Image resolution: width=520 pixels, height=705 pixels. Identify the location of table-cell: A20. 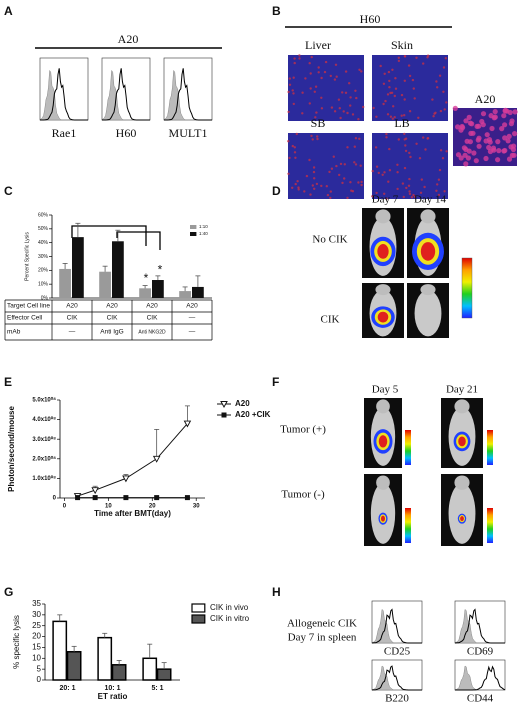
(112, 306).